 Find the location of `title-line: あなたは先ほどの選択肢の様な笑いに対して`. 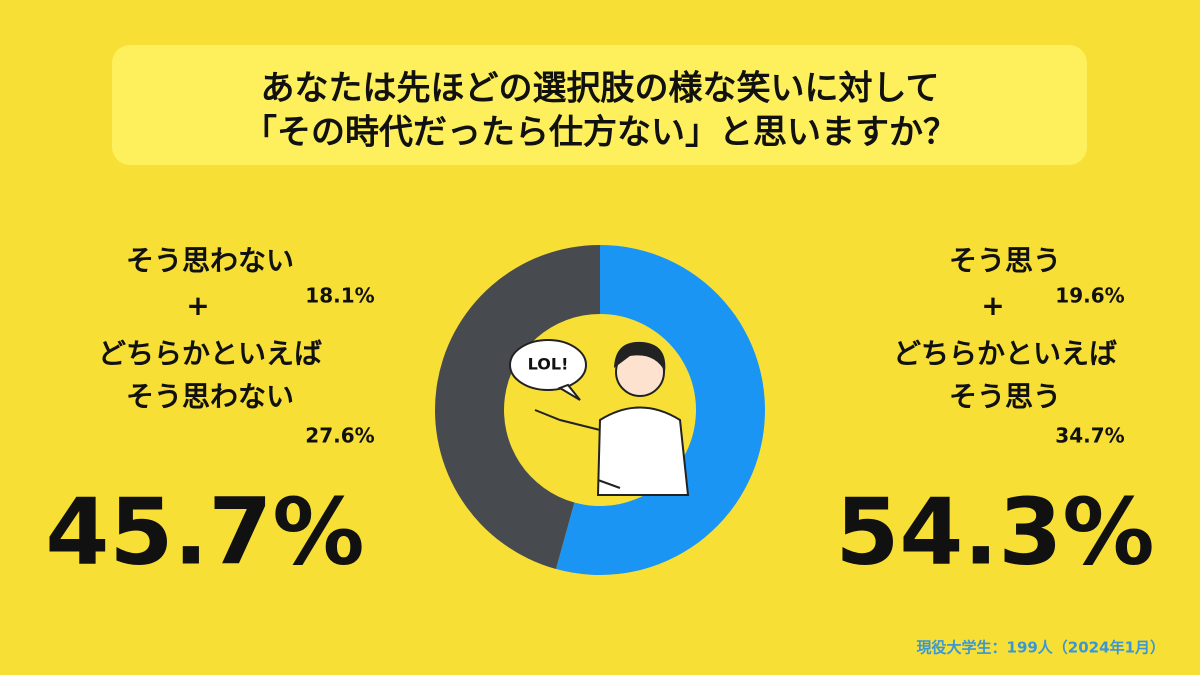

title-line: あなたは先ほどの選択肢の様な笑いに対して is located at coordinates (600, 89).